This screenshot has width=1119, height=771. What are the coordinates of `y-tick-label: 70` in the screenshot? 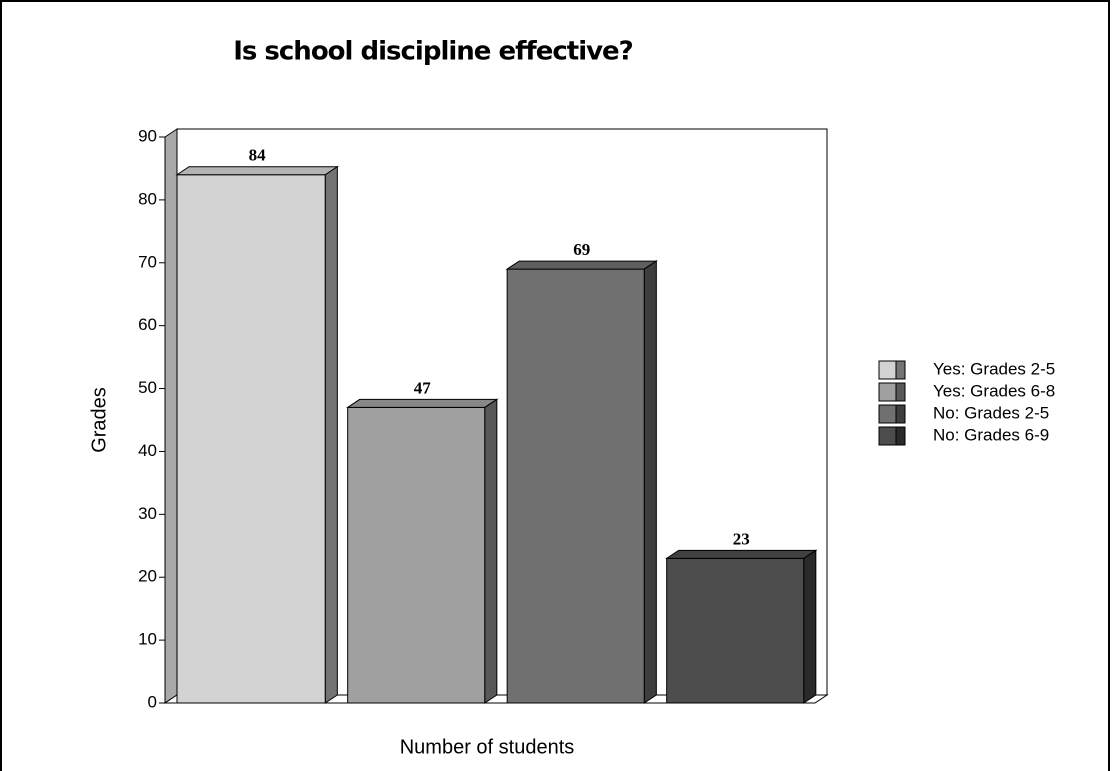 It's located at (147, 261).